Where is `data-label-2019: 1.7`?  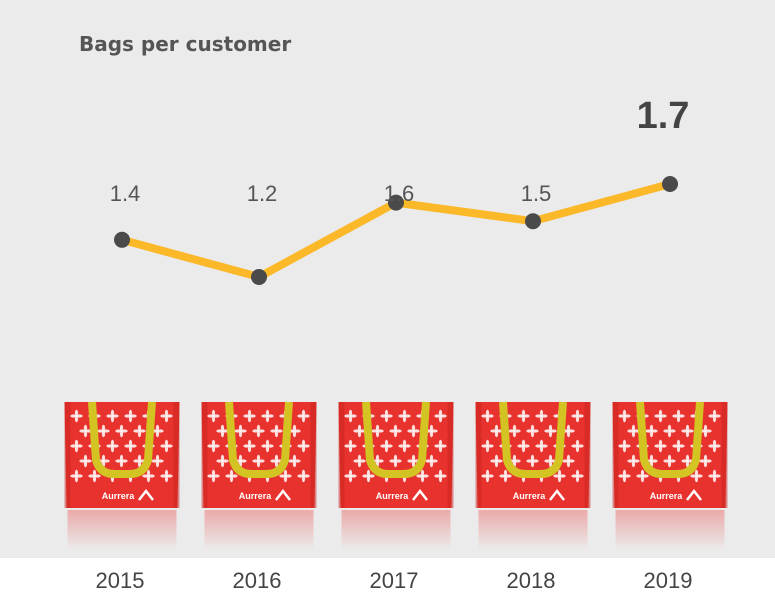 data-label-2019: 1.7 is located at coordinates (663, 116).